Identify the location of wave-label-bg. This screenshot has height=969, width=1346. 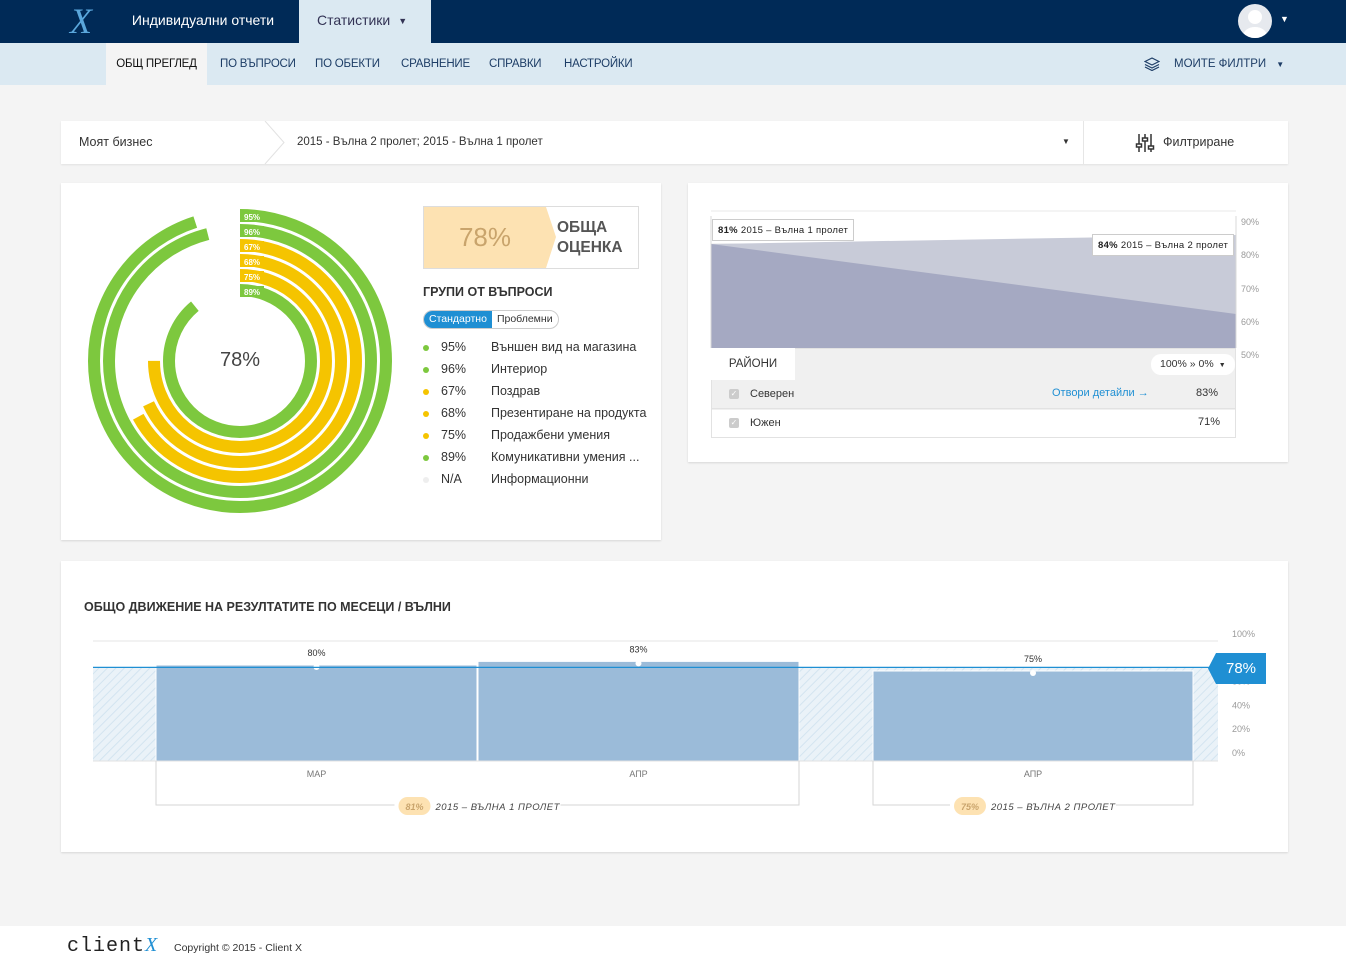
(477, 805).